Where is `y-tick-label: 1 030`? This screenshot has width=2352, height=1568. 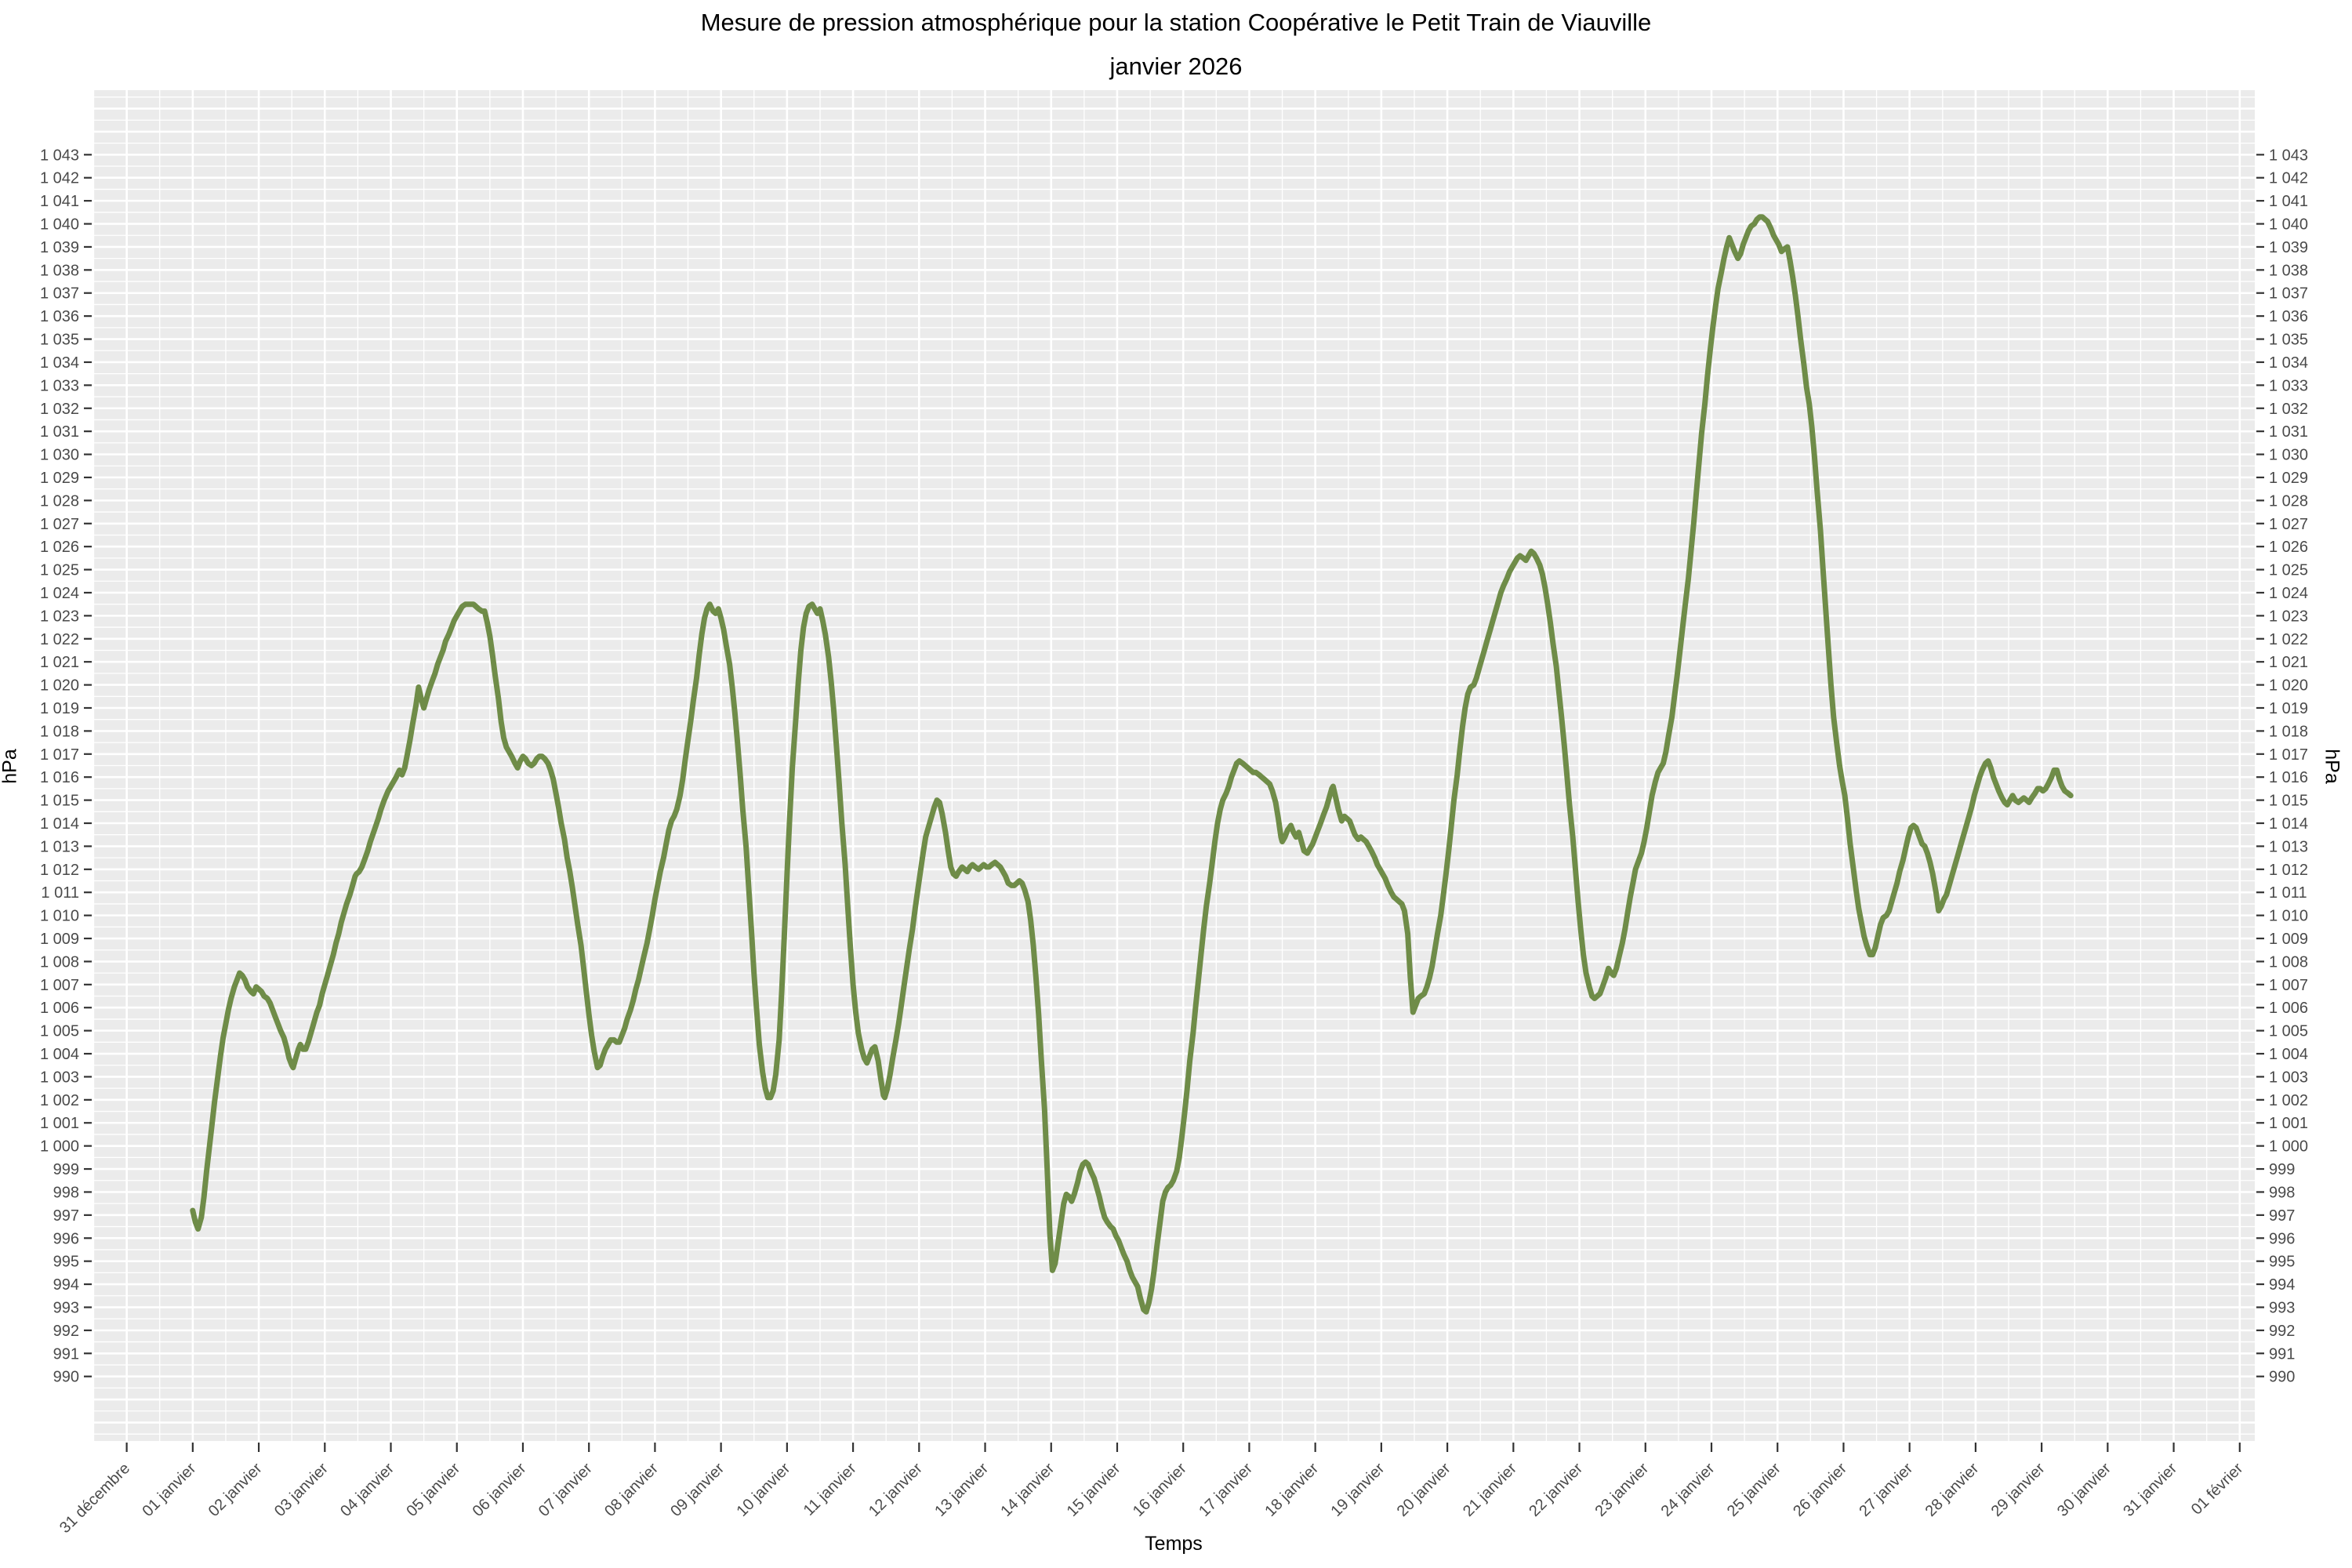
y-tick-label: 1 030 is located at coordinates (2288, 455).